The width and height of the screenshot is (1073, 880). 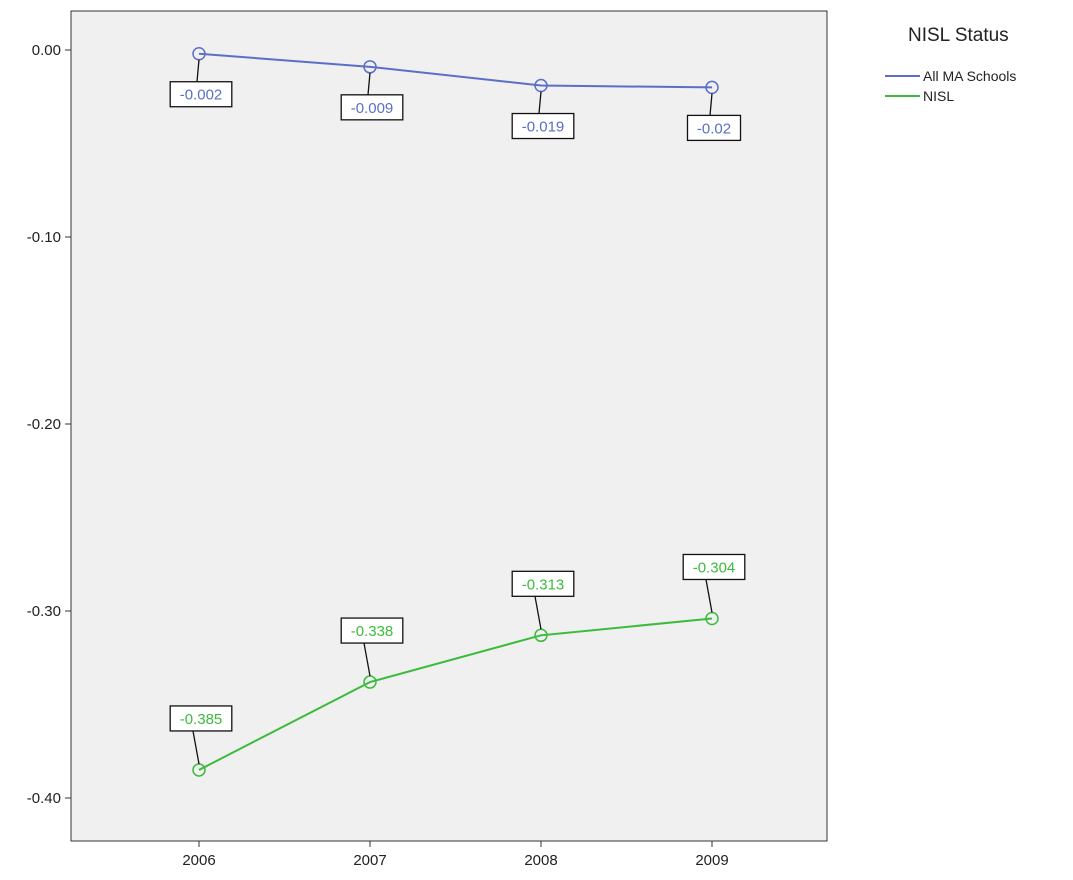 What do you see at coordinates (950, 64) in the screenshot?
I see `legend: NISL Status All MA Schools NISL` at bounding box center [950, 64].